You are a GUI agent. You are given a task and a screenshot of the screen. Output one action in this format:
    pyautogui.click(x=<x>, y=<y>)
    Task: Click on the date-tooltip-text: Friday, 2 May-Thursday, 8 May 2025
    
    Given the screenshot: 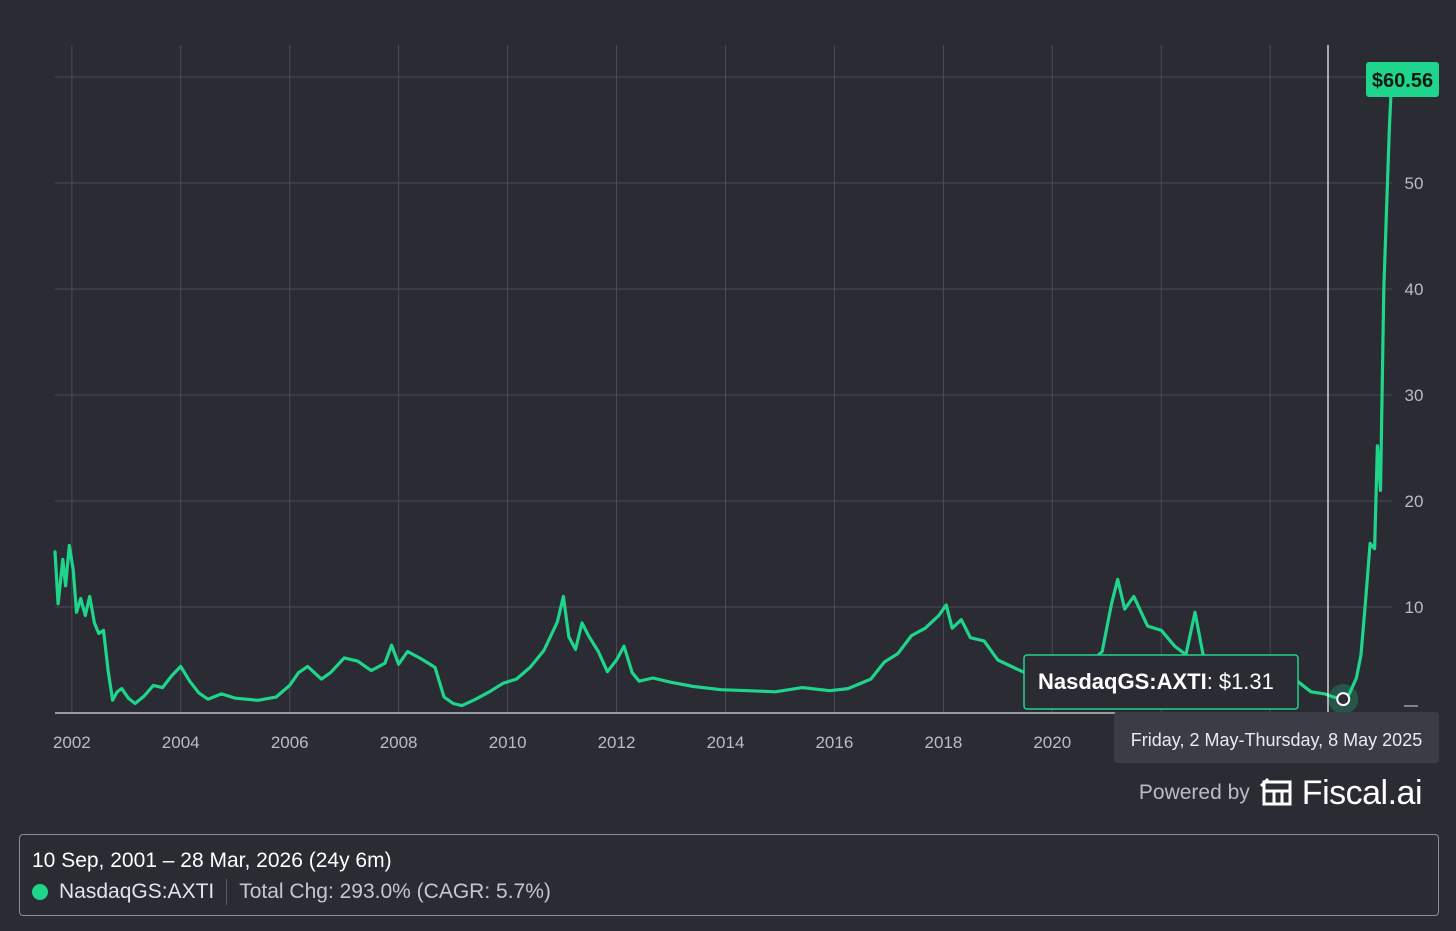 What is the action you would take?
    pyautogui.click(x=1276, y=740)
    